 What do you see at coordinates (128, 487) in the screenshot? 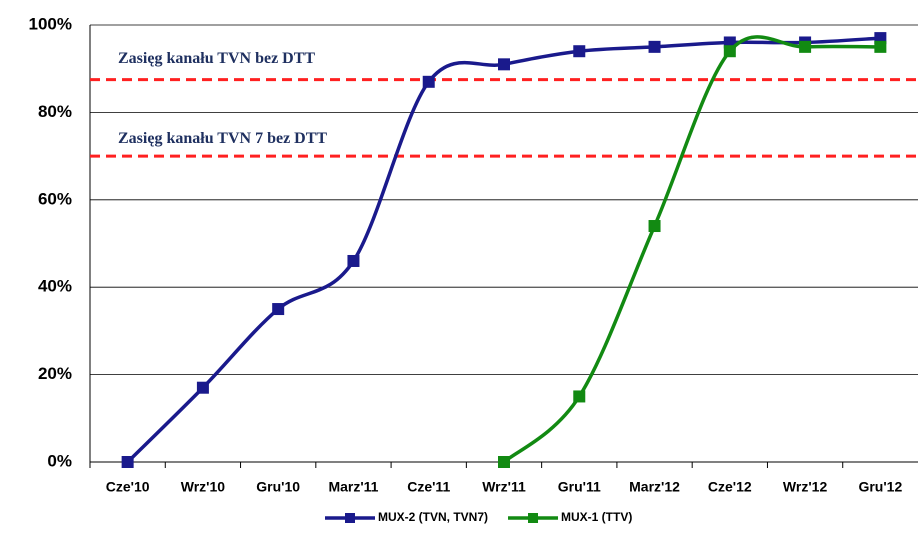
I see `x-tick-label: Cze'10` at bounding box center [128, 487].